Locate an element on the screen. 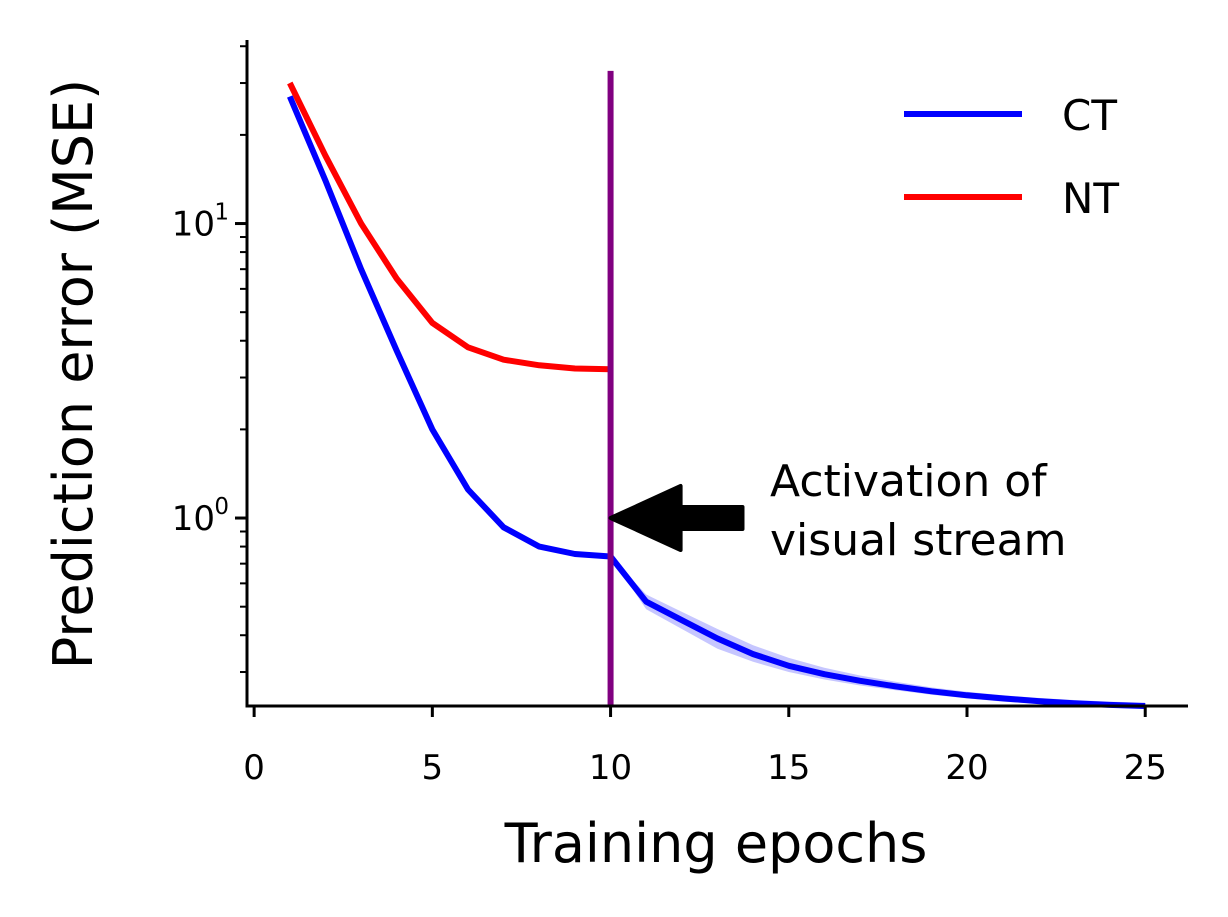 Image resolution: width=1228 pixels, height=917 pixels. legend: CT NT is located at coordinates (1011, 157).